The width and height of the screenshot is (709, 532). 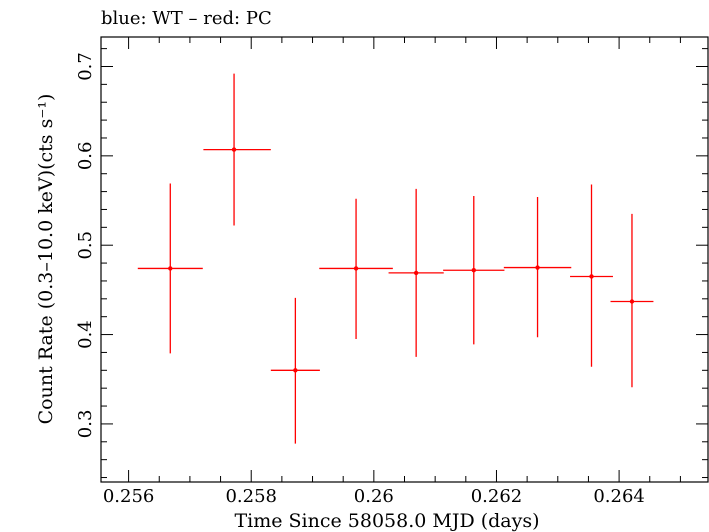 I want to click on x-tick-labels: 0.256 0.258 0.26 0.262 0.264, so click(x=374, y=496).